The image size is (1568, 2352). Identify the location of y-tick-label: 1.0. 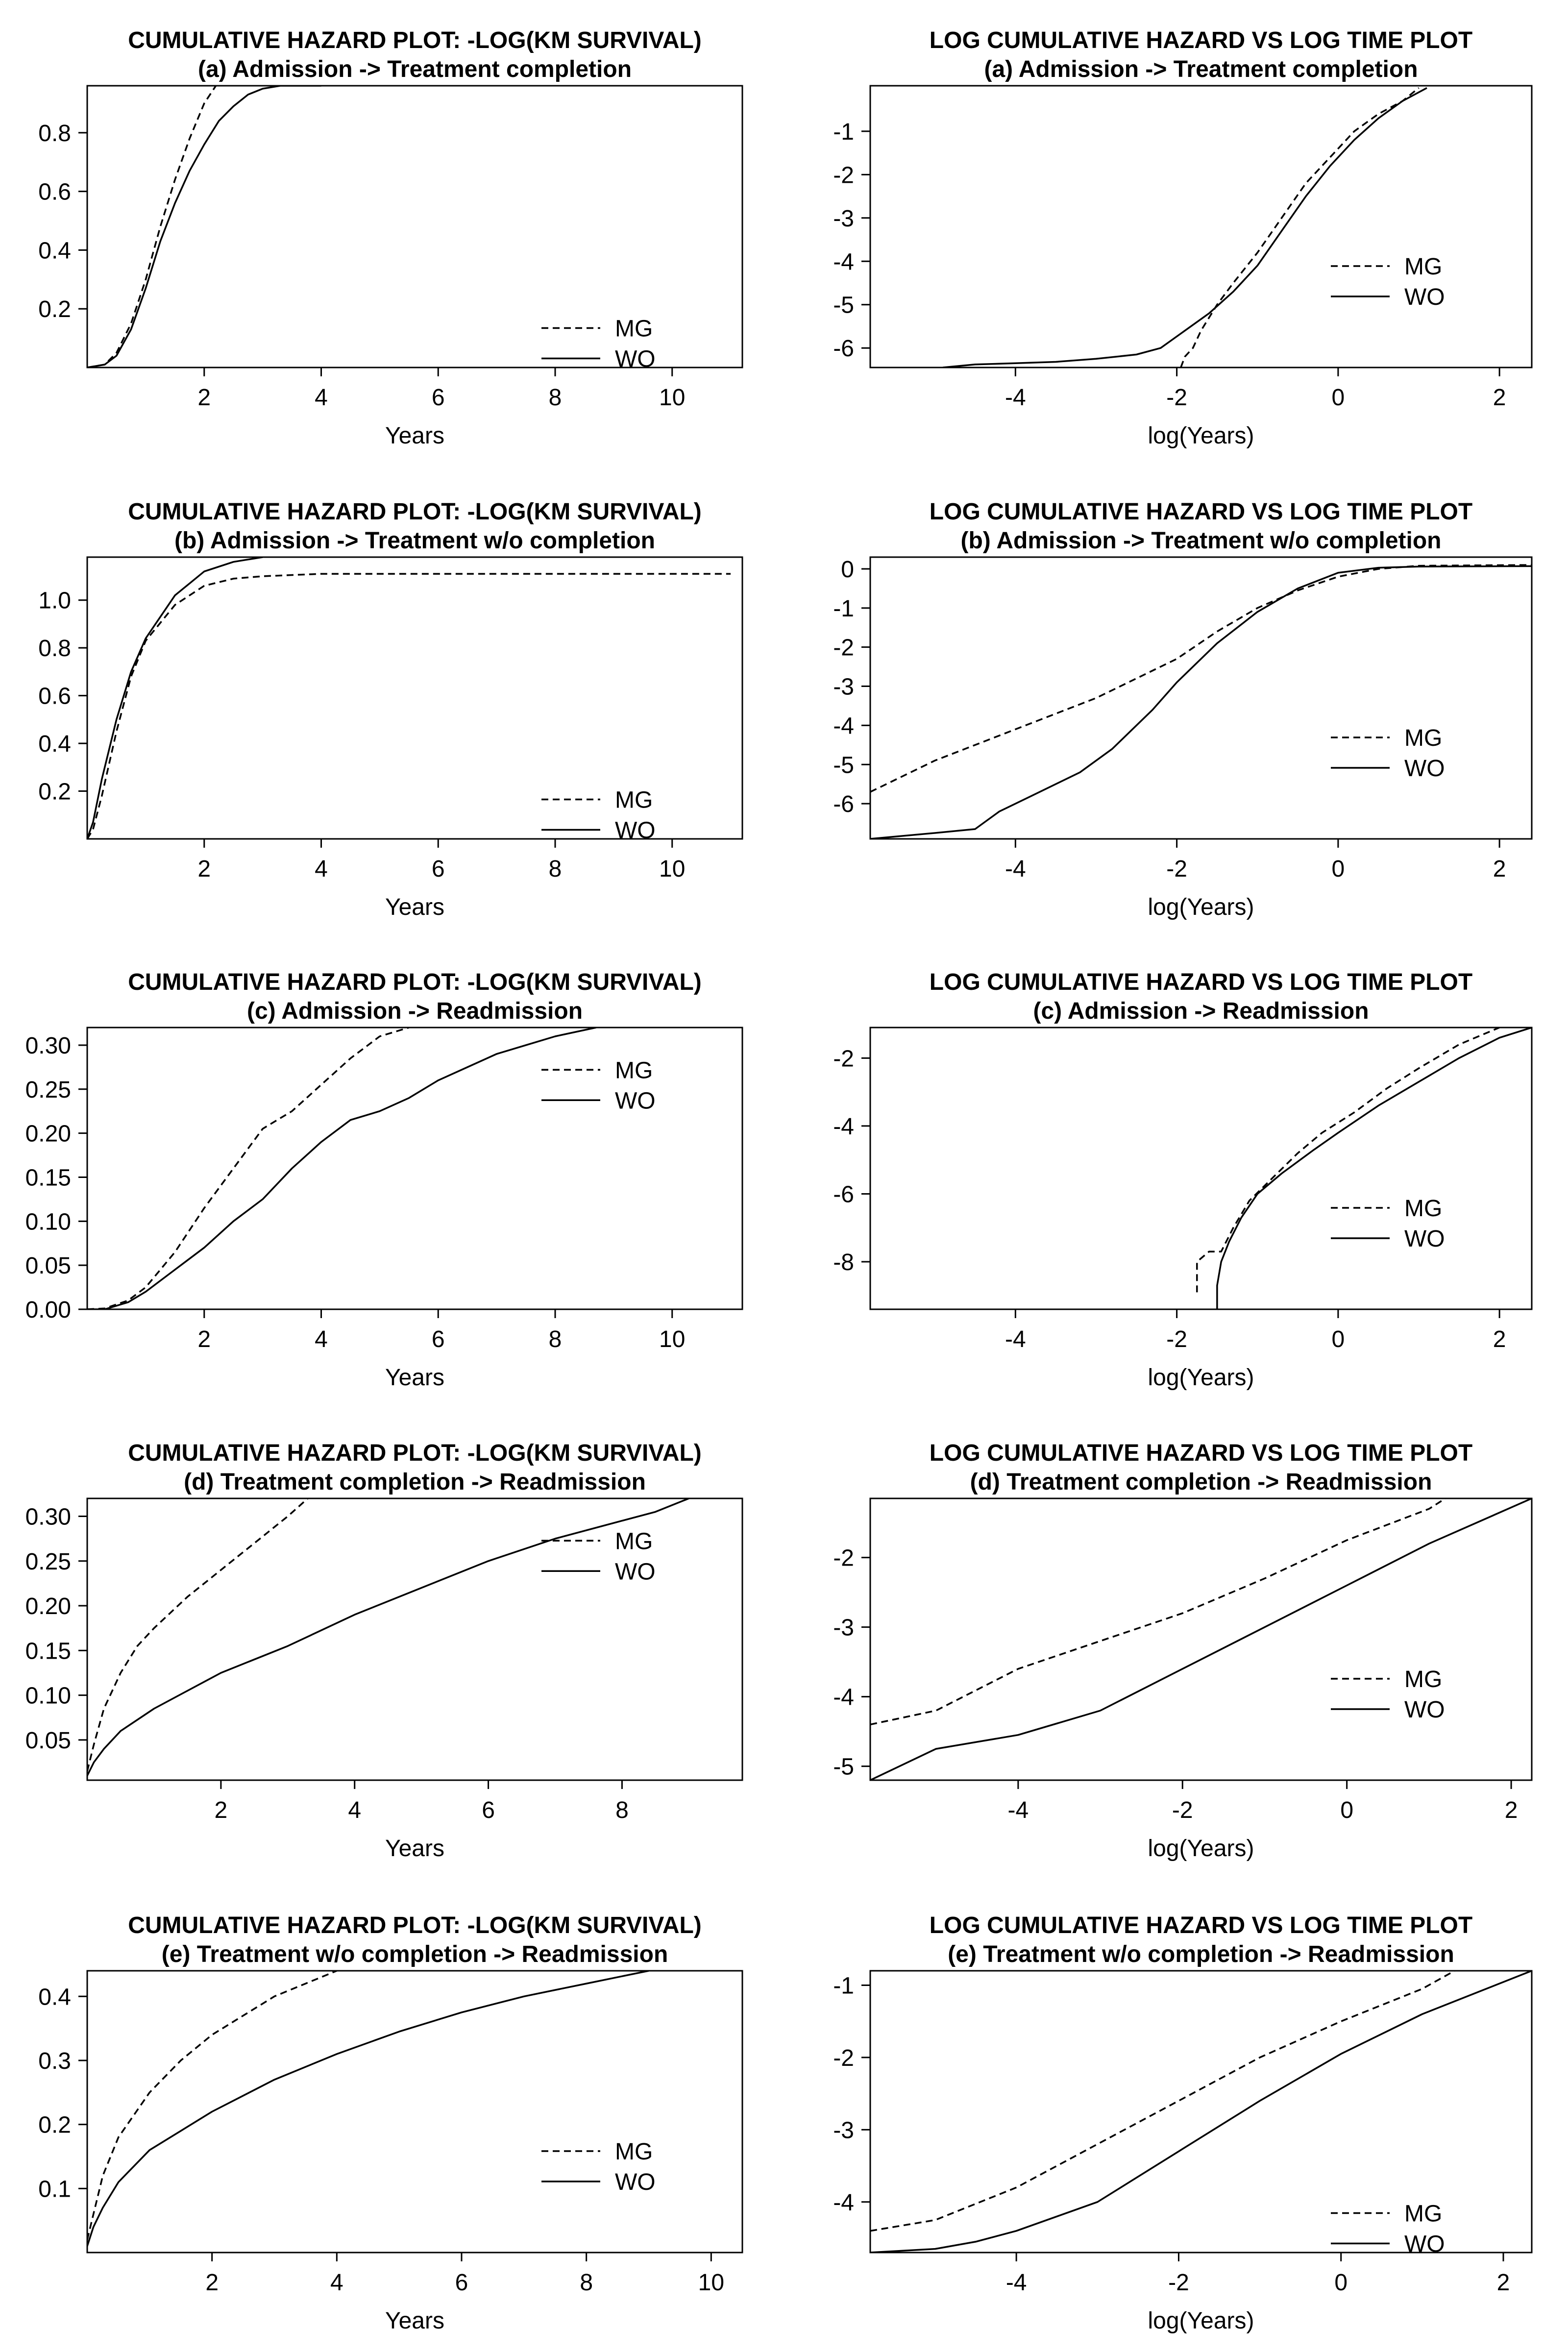
(54, 601).